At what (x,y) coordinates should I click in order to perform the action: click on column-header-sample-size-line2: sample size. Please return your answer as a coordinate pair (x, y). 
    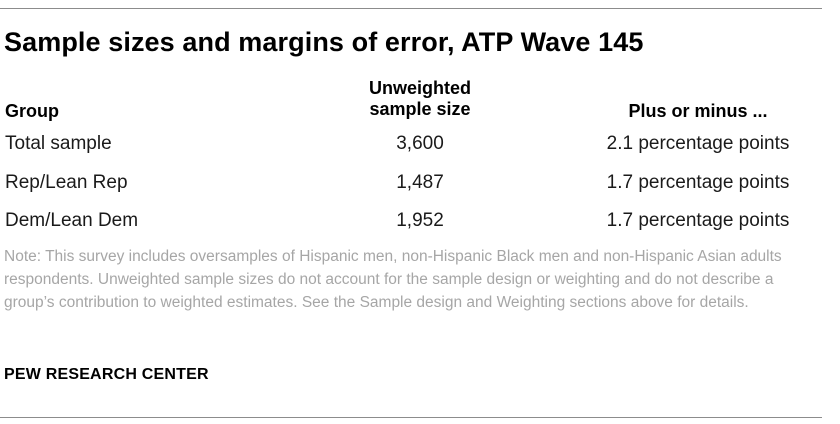
    Looking at the image, I should click on (420, 109).